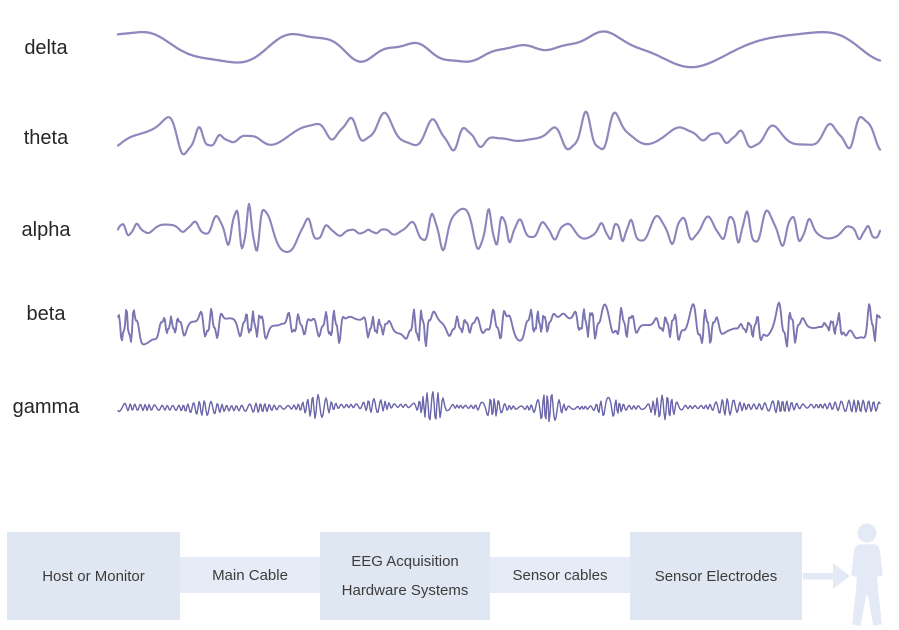 This screenshot has height=630, width=899. I want to click on delta-waveform, so click(499, 49).